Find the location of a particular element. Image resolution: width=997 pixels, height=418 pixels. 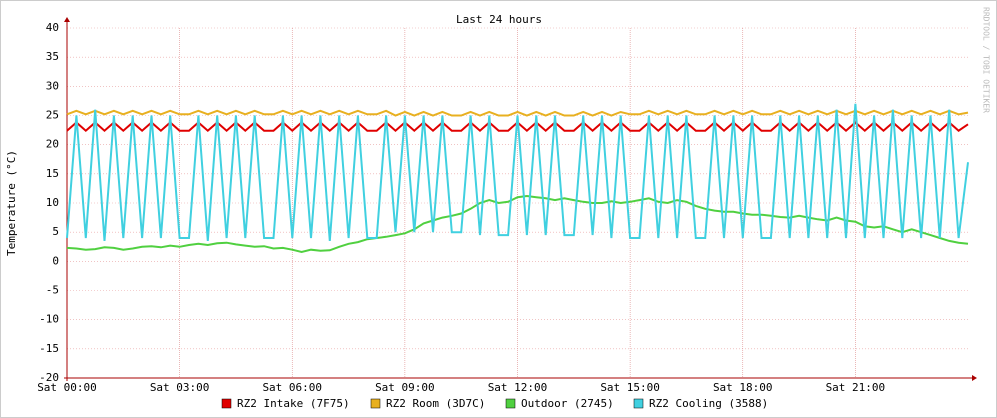

y-tick-label: 30 is located at coordinates (52, 85).